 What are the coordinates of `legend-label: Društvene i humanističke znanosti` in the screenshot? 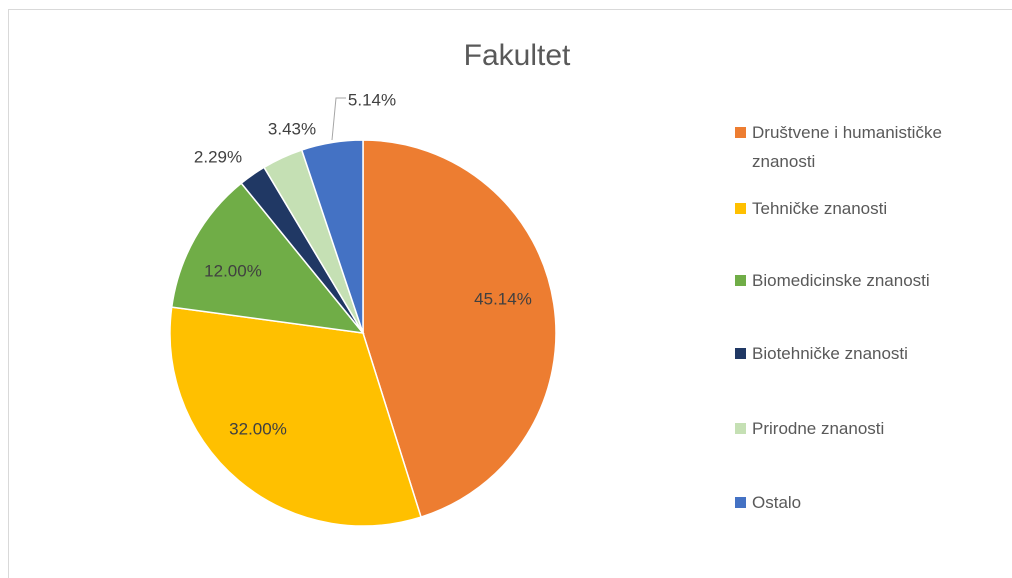 It's located at (847, 147).